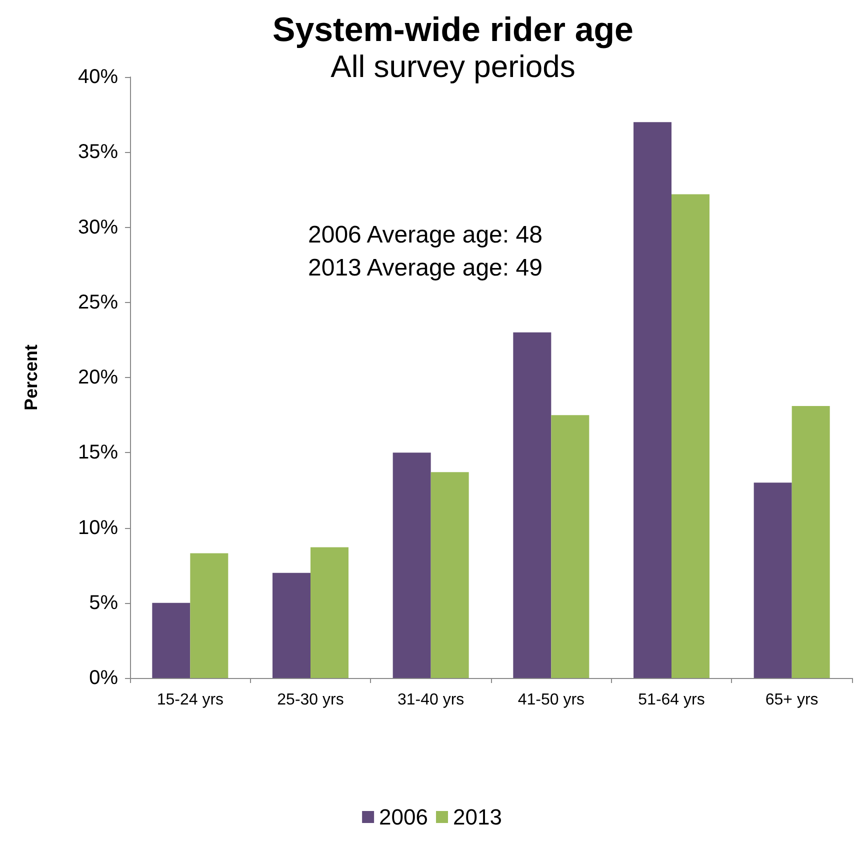  Describe the element at coordinates (453, 66) in the screenshot. I see `chart-subtitle: All survey periods` at that location.